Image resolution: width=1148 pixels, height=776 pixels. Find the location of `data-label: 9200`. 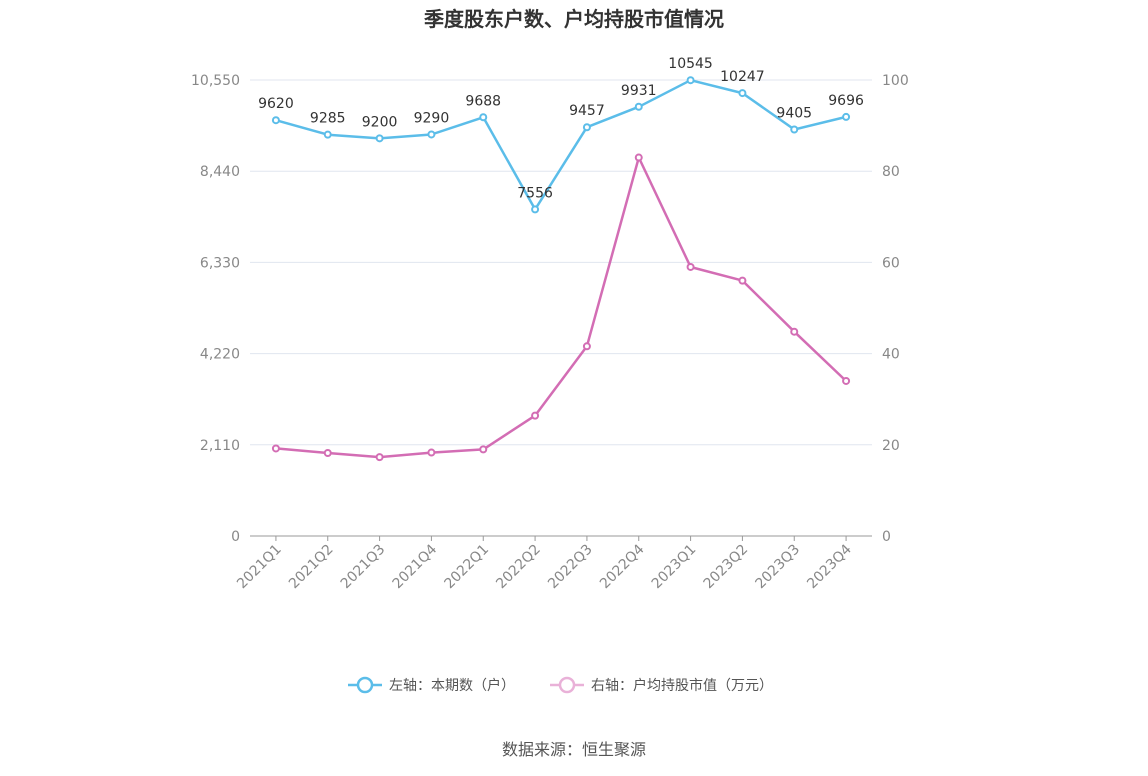

data-label: 9200 is located at coordinates (380, 122).